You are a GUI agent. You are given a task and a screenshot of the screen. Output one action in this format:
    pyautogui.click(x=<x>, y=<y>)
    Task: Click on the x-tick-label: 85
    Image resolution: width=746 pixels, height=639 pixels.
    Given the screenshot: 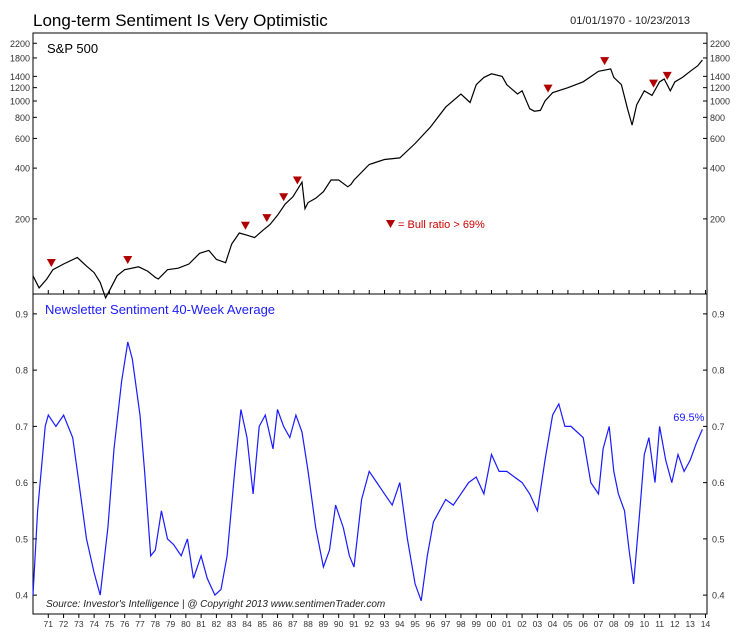 What is the action you would take?
    pyautogui.click(x=263, y=624)
    